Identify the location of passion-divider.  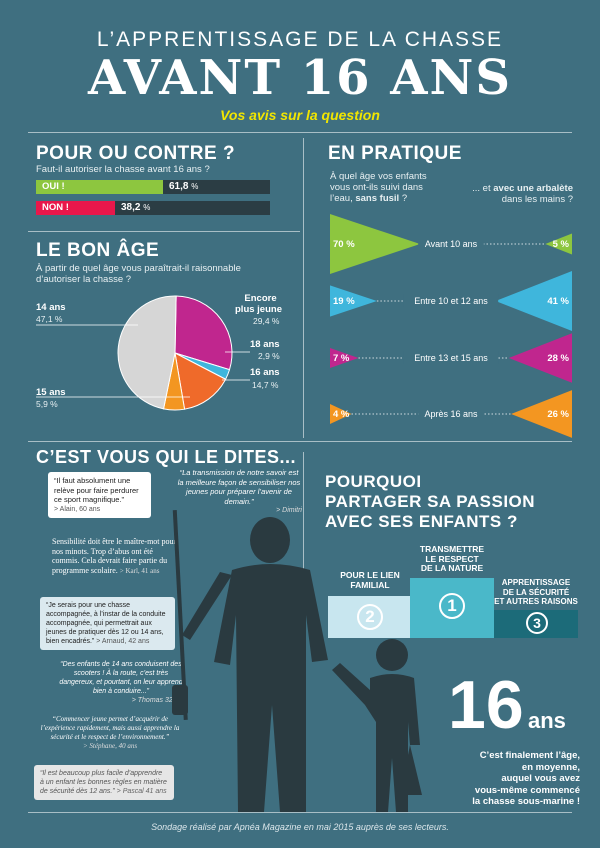
(303, 547).